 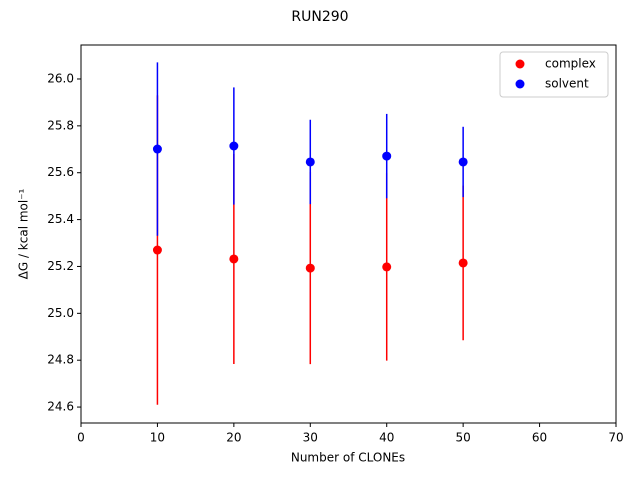 What do you see at coordinates (386, 438) in the screenshot?
I see `x-tick-label: 40` at bounding box center [386, 438].